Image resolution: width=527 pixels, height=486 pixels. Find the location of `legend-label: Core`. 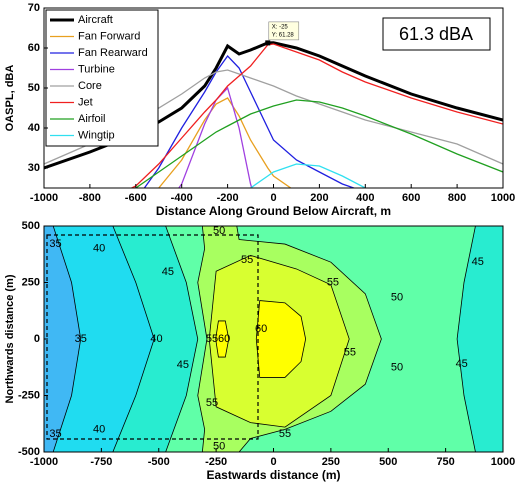

legend-label: Core is located at coordinates (90, 86).